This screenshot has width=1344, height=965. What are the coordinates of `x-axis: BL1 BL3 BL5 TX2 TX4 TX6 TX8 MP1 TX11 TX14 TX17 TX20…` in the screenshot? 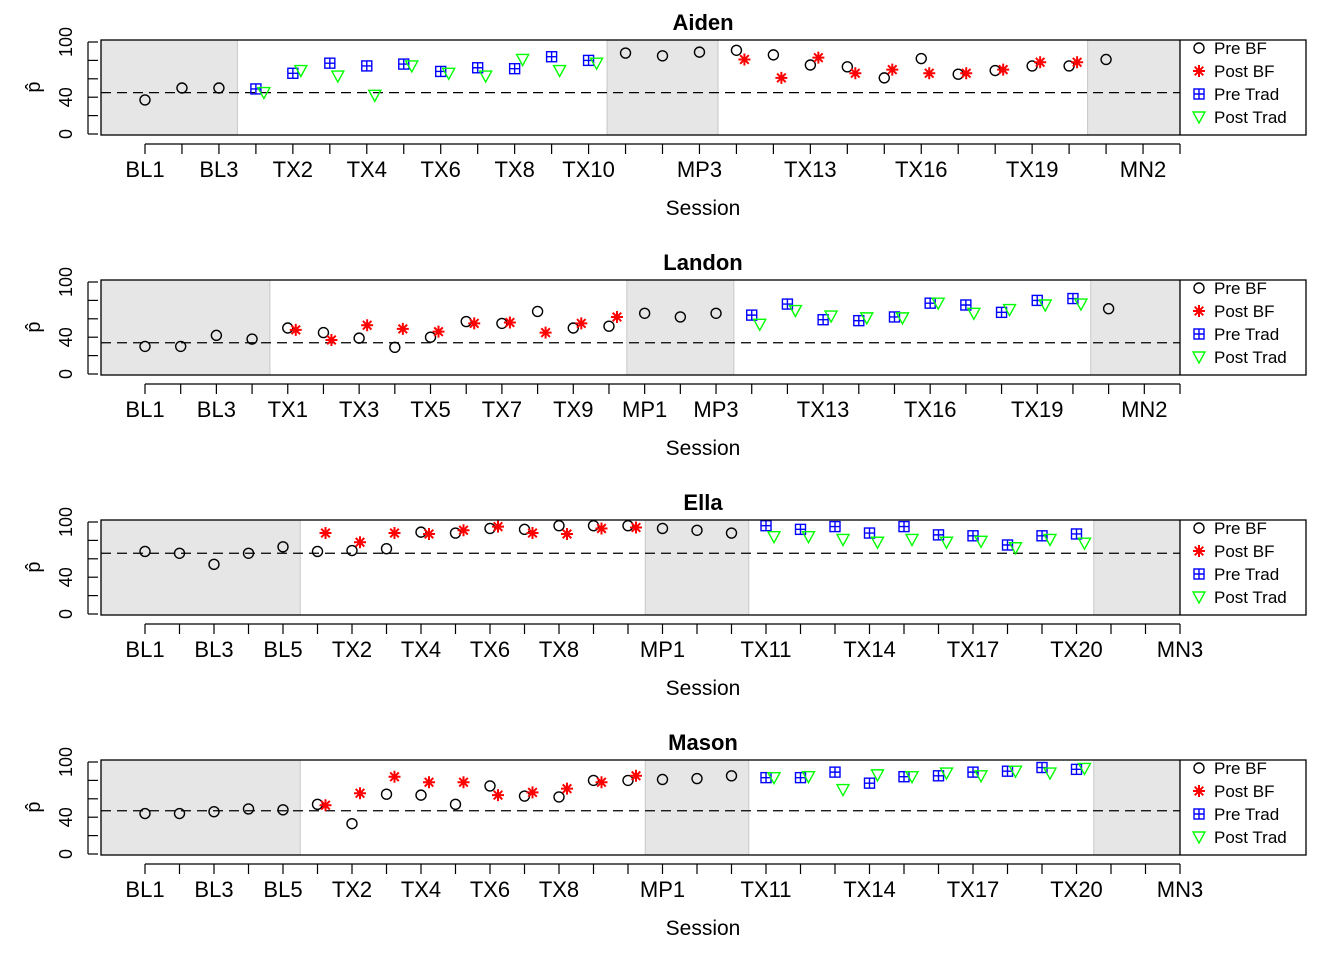 It's located at (664, 661).